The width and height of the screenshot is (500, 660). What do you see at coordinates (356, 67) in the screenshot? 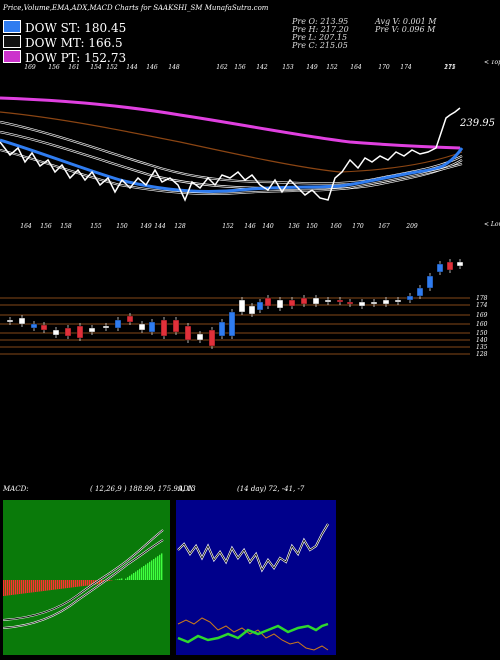
I see `top-label: 164` at bounding box center [356, 67].